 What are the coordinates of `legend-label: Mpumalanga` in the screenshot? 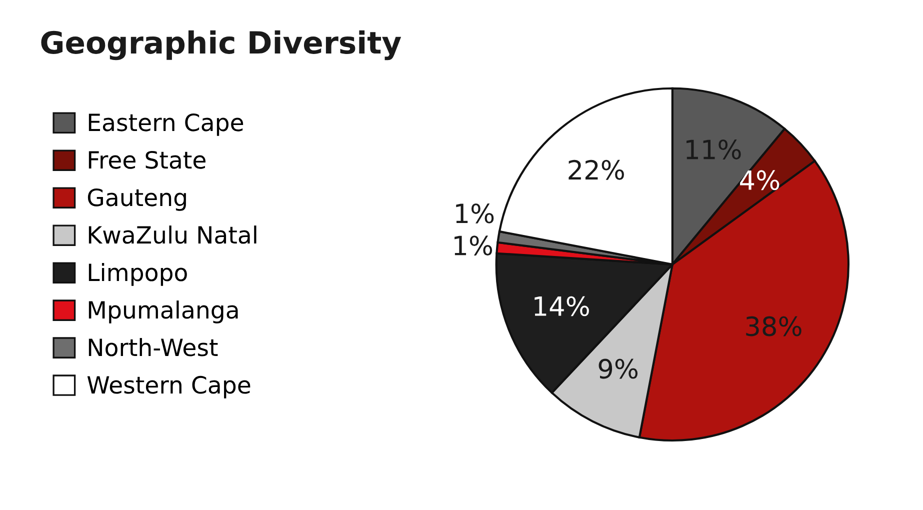 It's located at (163, 312).